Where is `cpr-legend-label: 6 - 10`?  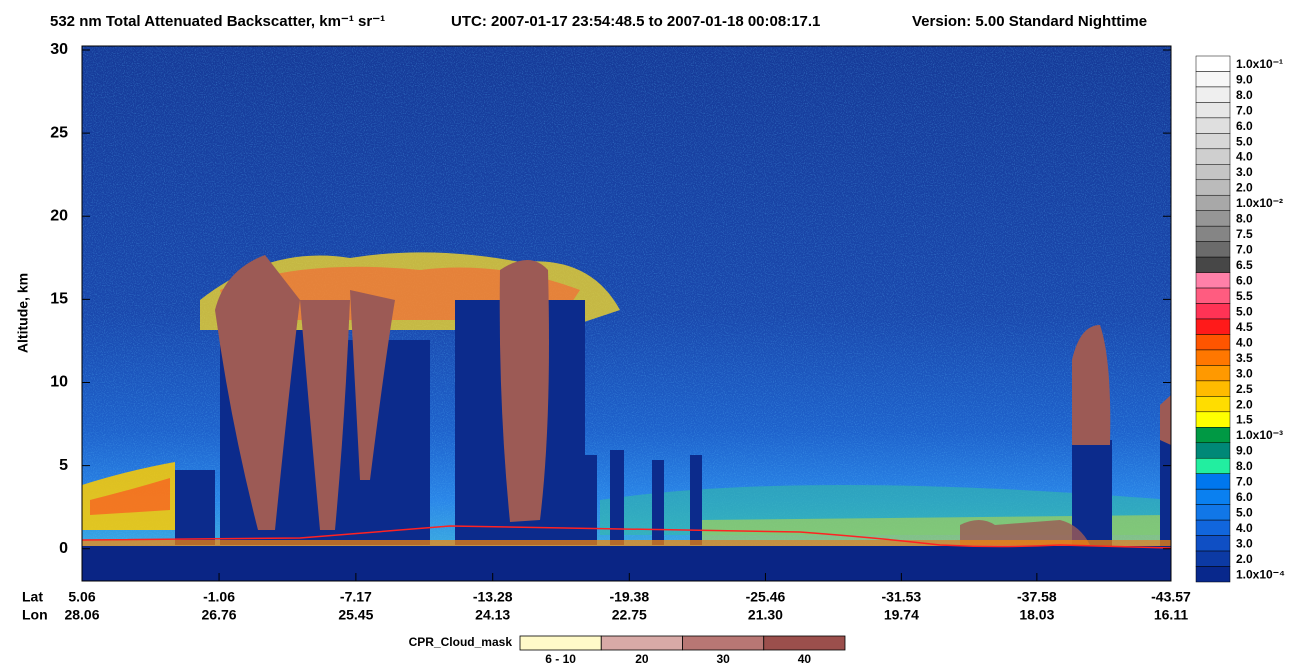 cpr-legend-label: 6 - 10 is located at coordinates (560, 659).